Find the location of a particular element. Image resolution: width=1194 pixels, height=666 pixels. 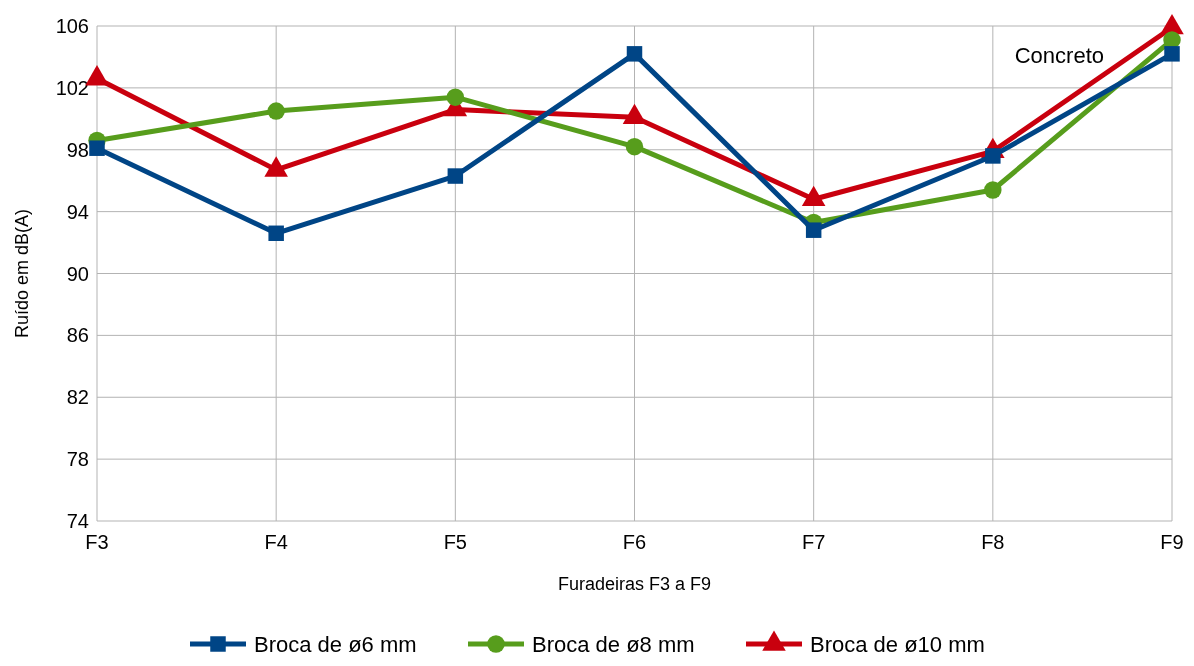

y-tick-label: 106 is located at coordinates (72, 26).